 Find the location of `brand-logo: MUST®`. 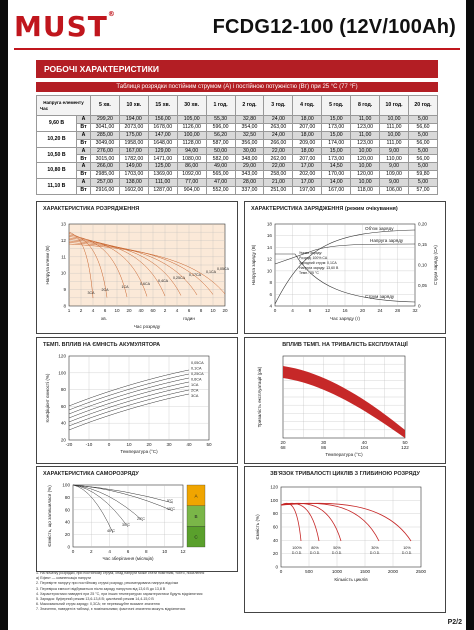

brand-logo: MUST® is located at coordinates (65, 26).